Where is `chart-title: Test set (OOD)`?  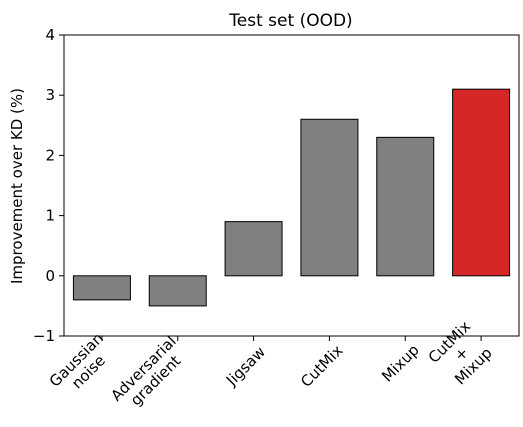
chart-title: Test set (OOD) is located at coordinates (290, 21).